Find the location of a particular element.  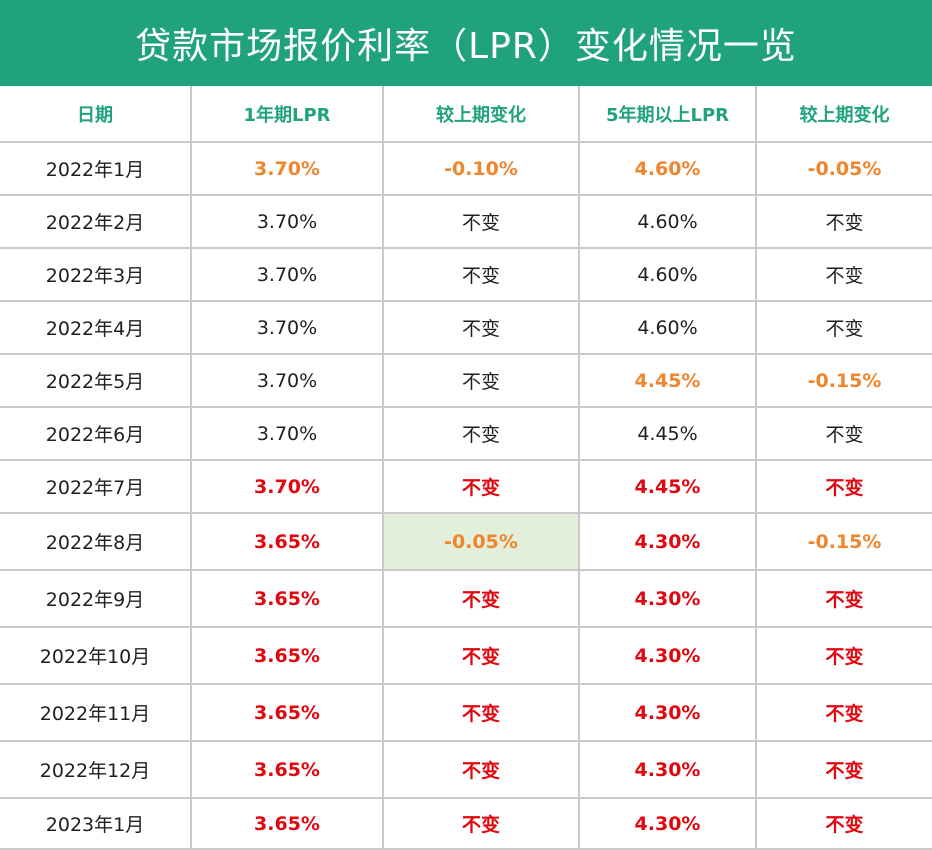

table-row: 2022年5月 3.70% 不变 4.45% -0.15% is located at coordinates (466, 381).